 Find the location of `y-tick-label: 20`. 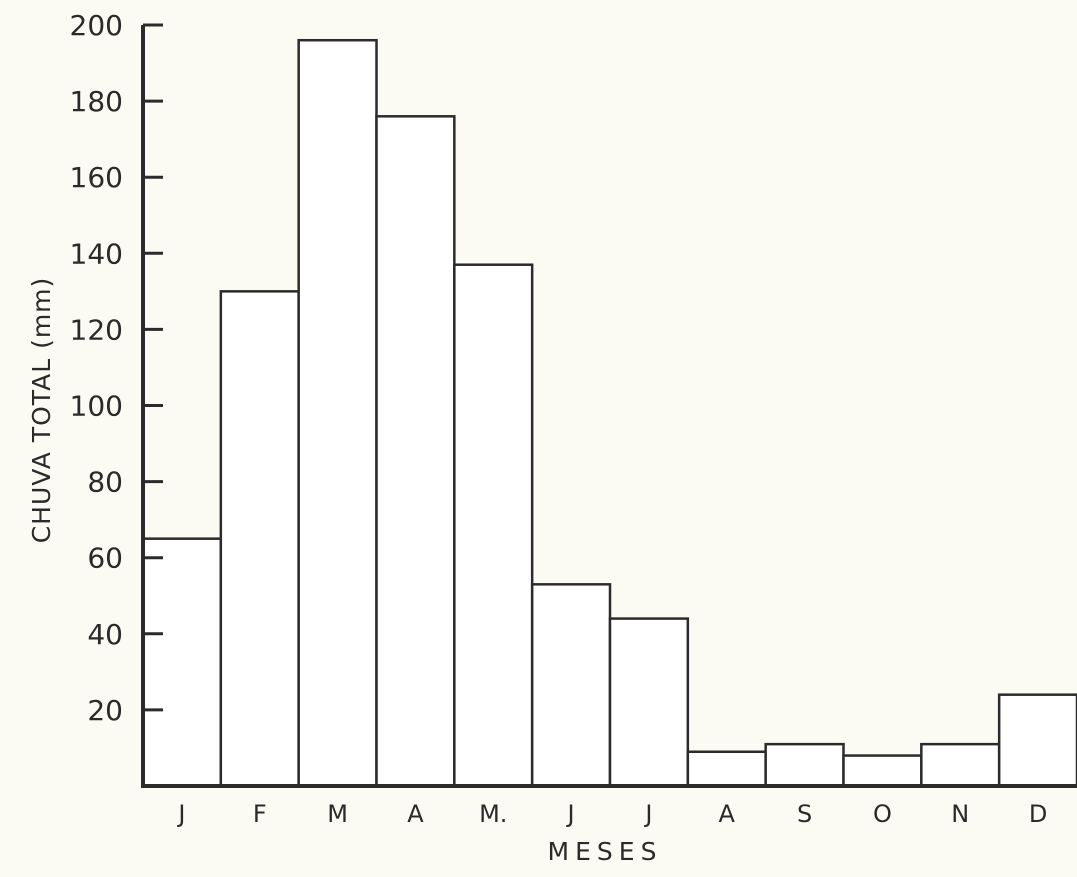

y-tick-label: 20 is located at coordinates (105, 710).